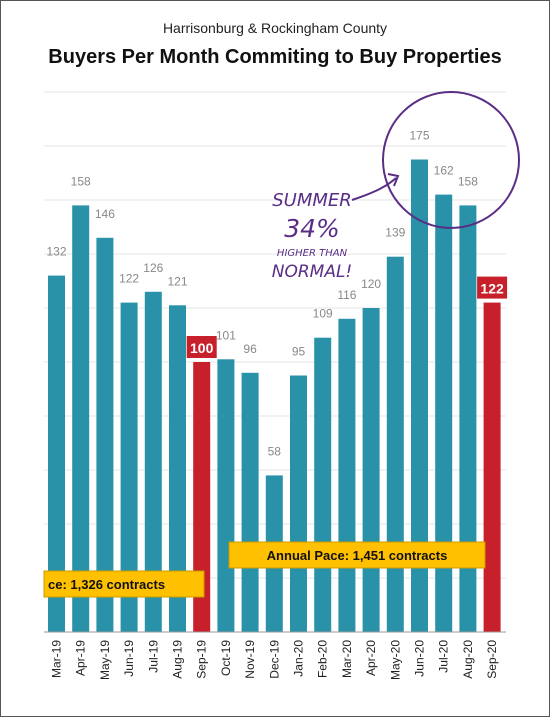  I want to click on value-label-aug-19: 121, so click(177, 281).